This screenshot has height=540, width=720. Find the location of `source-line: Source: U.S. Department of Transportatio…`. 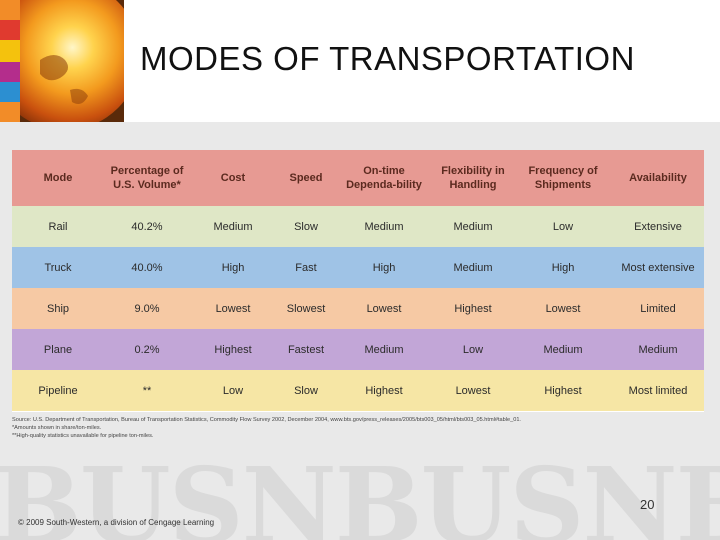

source-line: Source: U.S. Department of Transportatio… is located at coordinates (266, 420).